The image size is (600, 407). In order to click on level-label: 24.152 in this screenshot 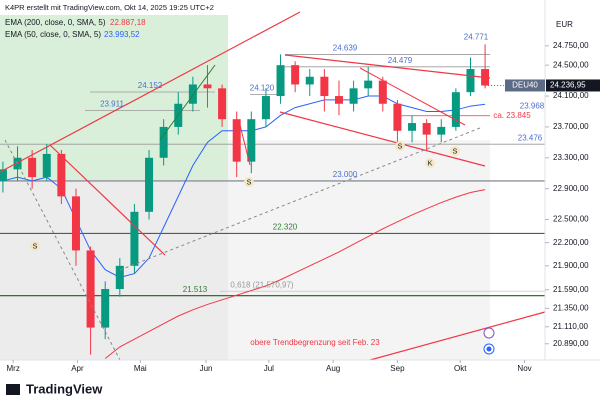, I will do `click(150, 85)`.